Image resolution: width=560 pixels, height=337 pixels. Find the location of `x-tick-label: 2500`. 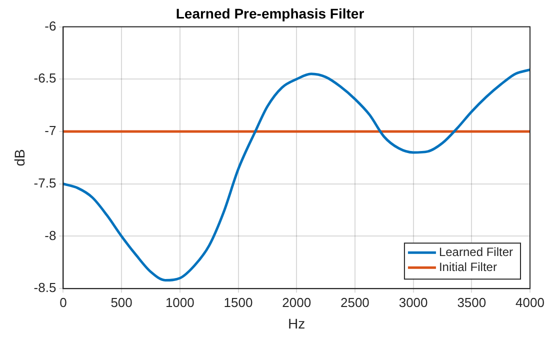

x-tick-label: 2500 is located at coordinates (355, 302).